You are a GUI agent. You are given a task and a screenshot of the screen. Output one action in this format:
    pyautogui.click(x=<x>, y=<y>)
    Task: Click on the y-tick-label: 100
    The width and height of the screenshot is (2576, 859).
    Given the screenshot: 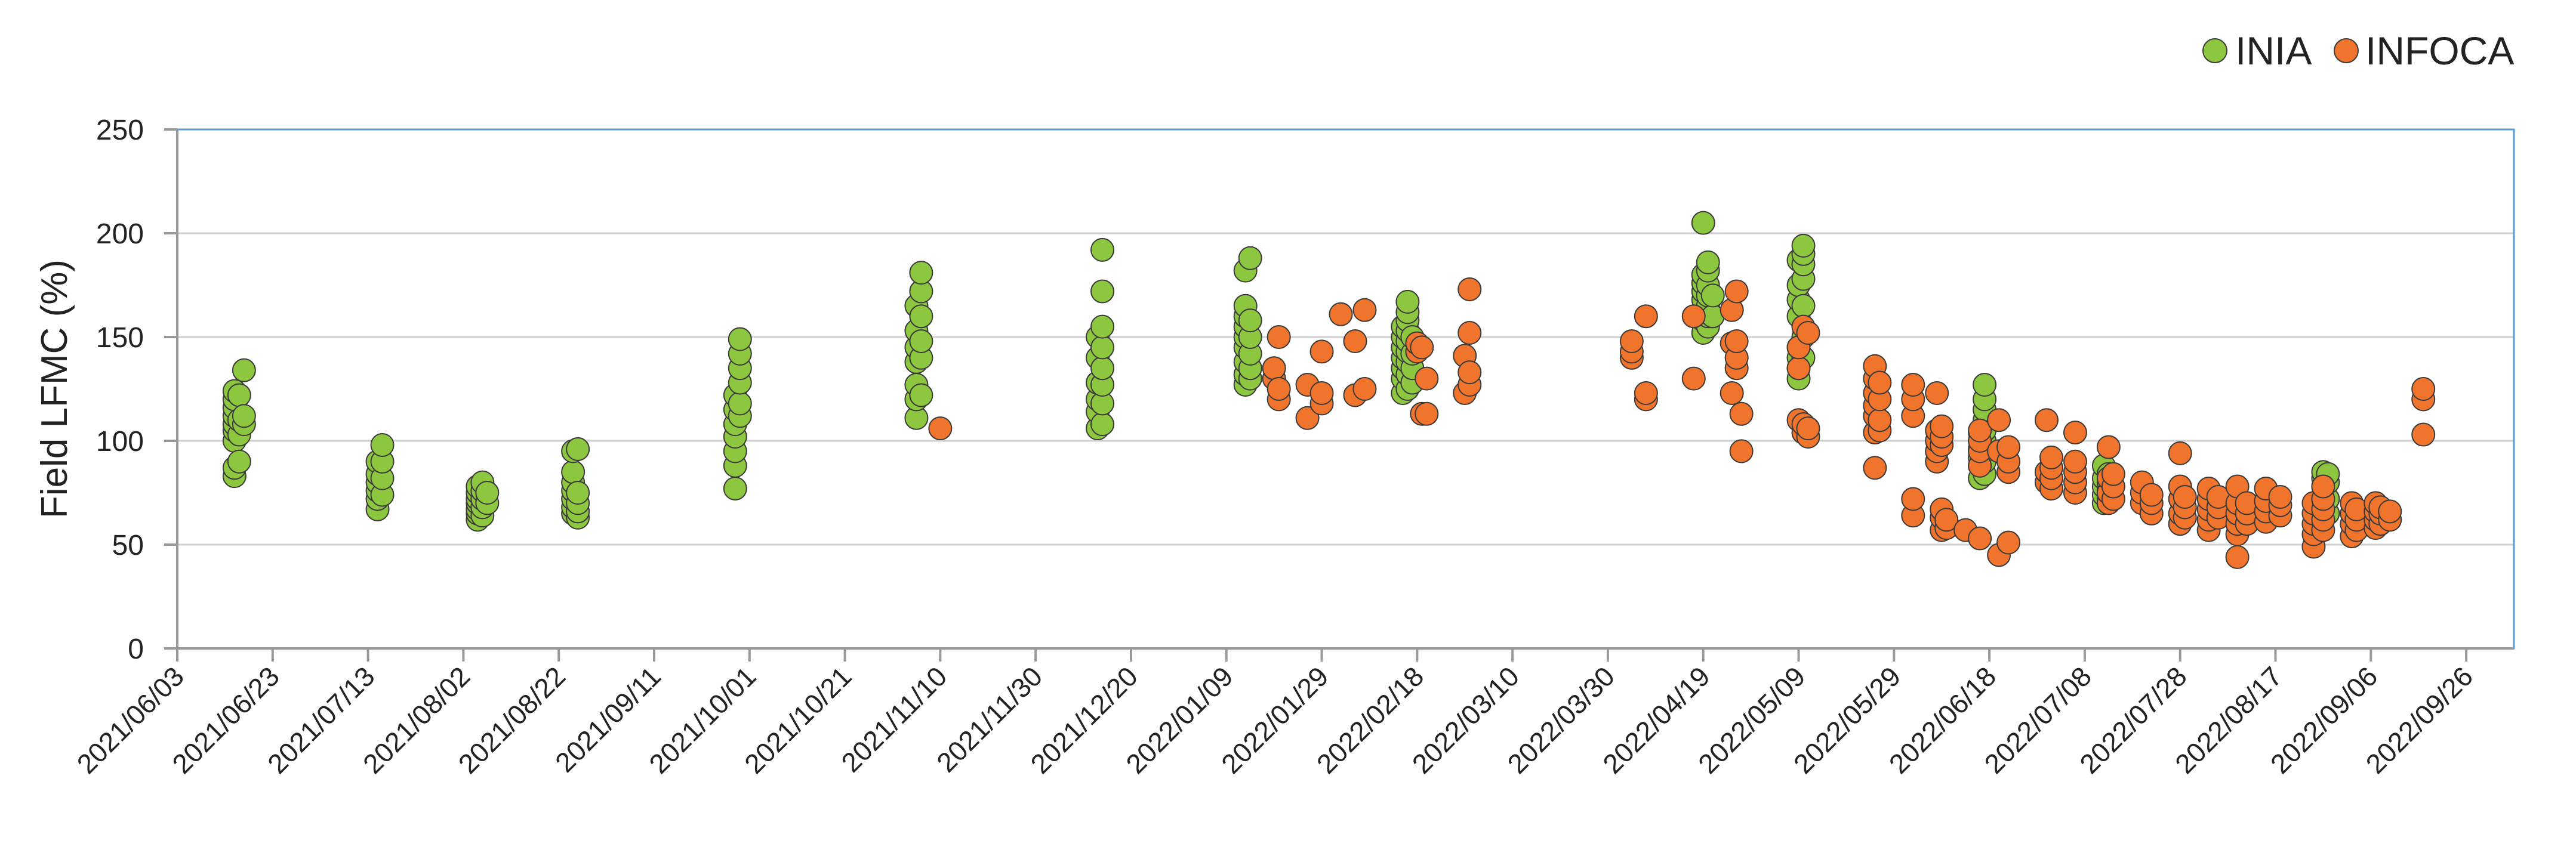 What is the action you would take?
    pyautogui.click(x=120, y=442)
    